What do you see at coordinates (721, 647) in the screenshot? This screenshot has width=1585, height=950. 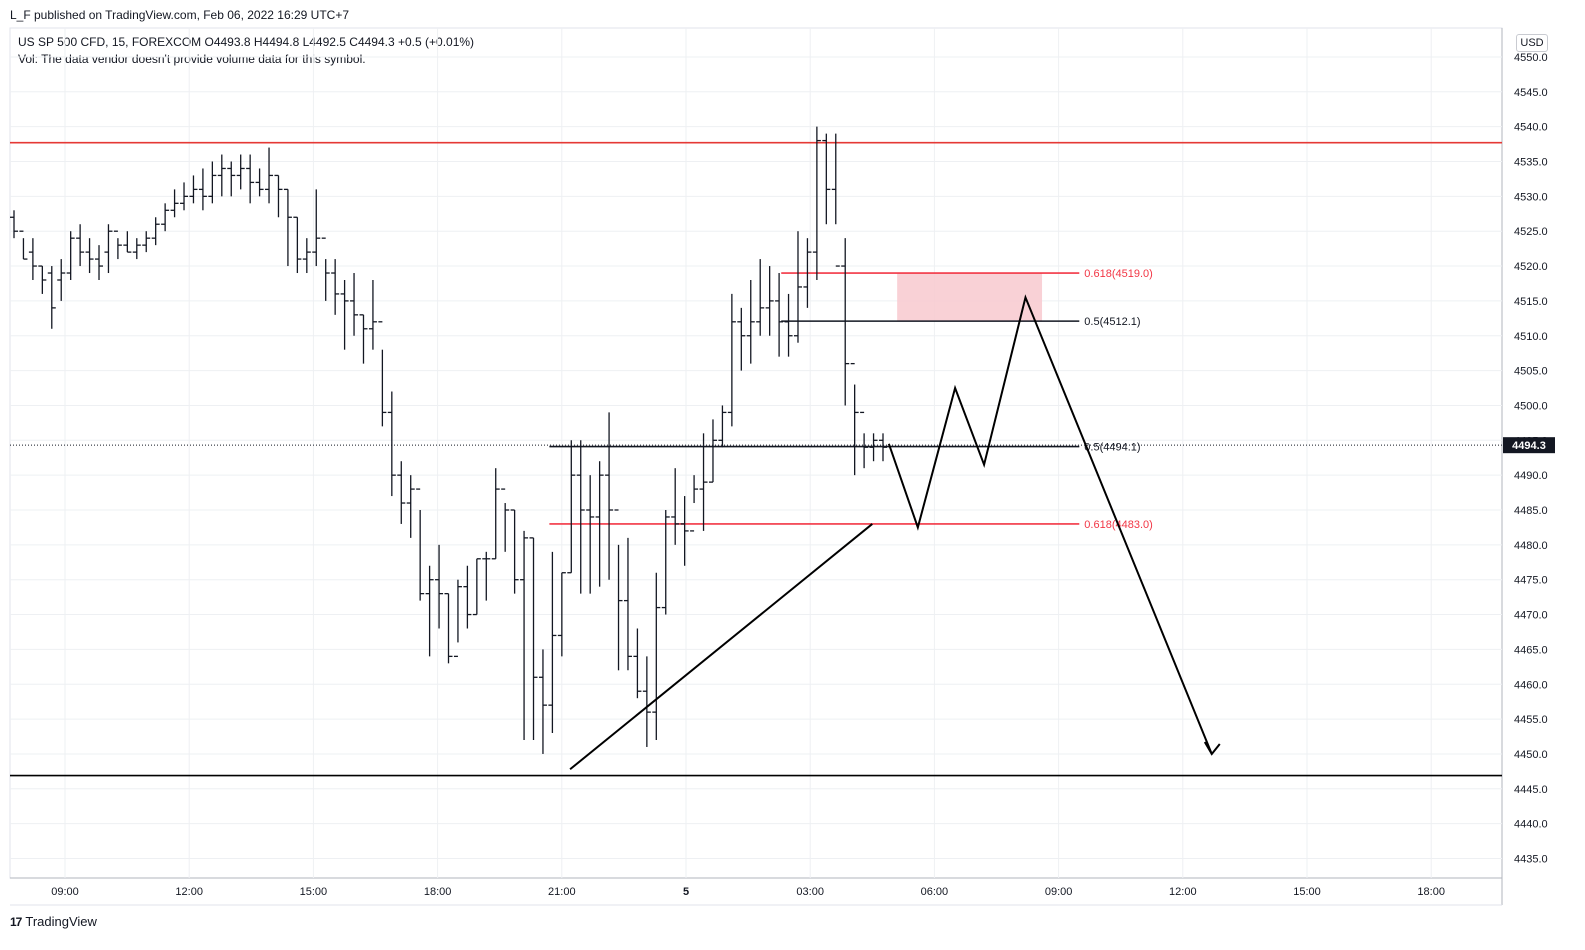 I see `trendline` at bounding box center [721, 647].